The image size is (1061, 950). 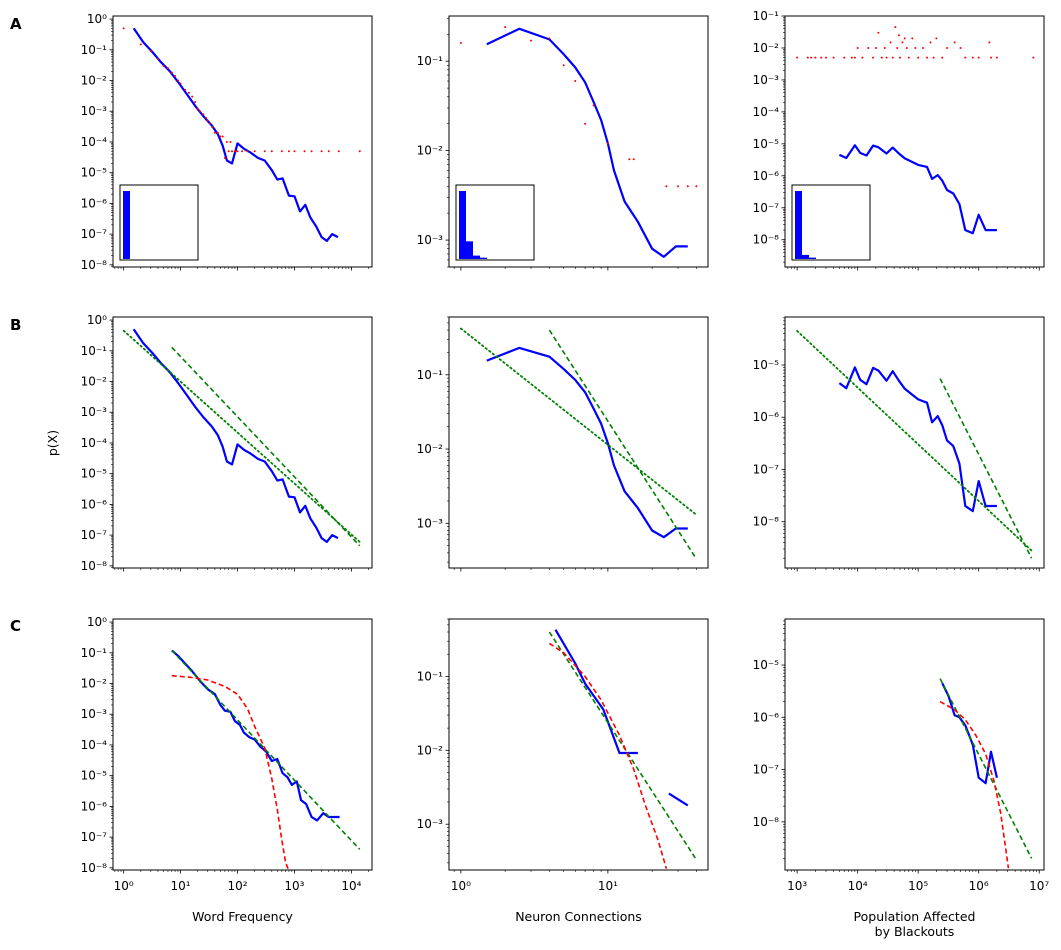 I want to click on y-axis-label: p(X), so click(x=52, y=443).